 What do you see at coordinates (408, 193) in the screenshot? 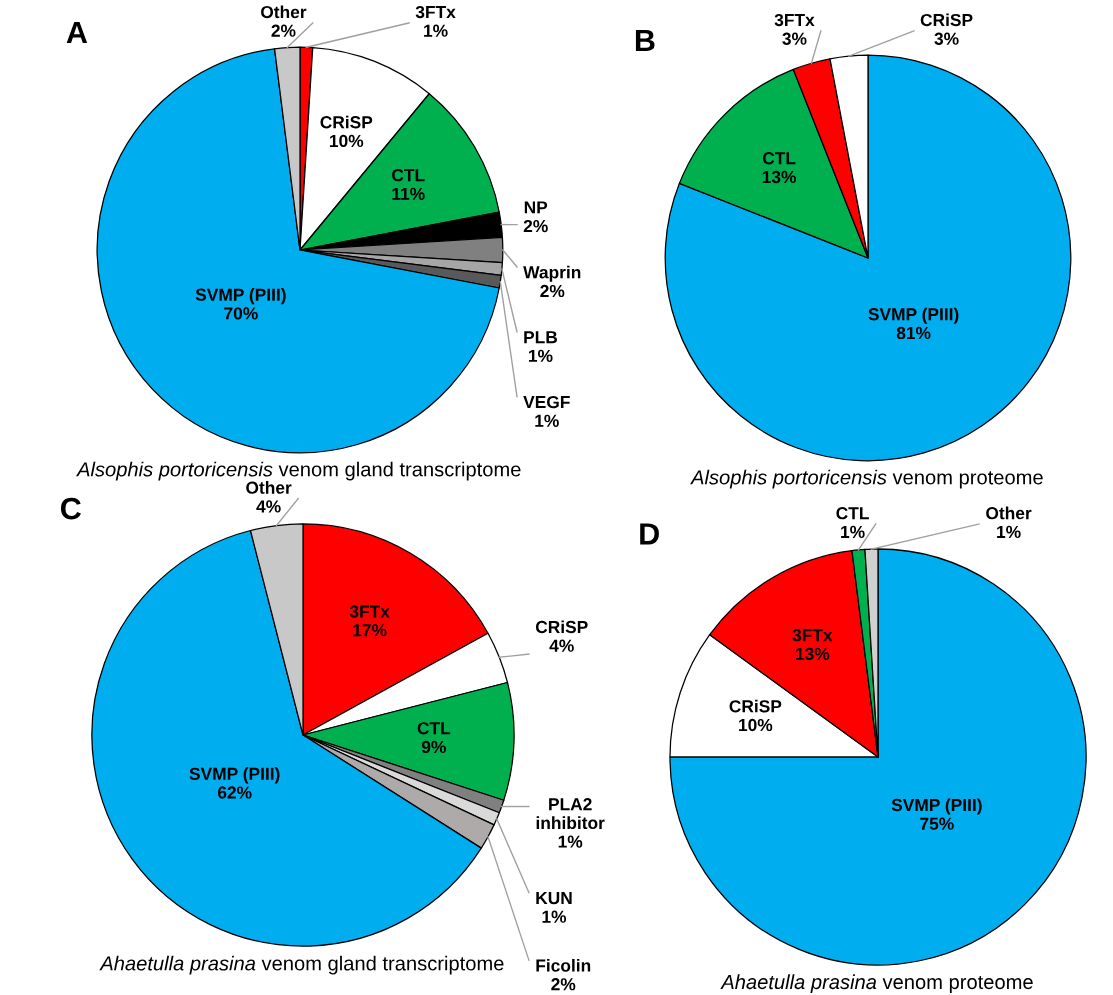
I see `data-label: 11%` at bounding box center [408, 193].